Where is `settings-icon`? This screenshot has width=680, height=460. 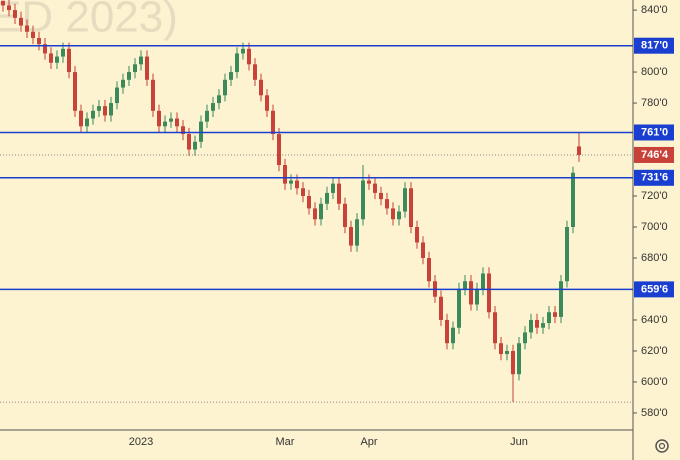 settings-icon is located at coordinates (662, 446).